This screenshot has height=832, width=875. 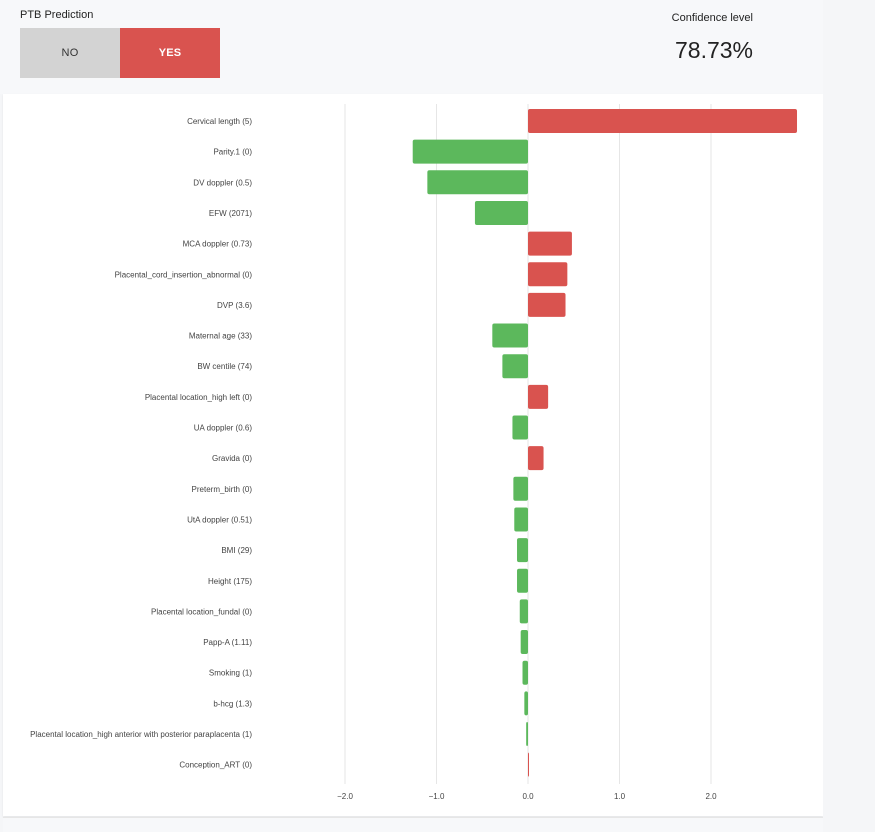 What do you see at coordinates (220, 336) in the screenshot?
I see `y-tick-label: Maternal age (33)` at bounding box center [220, 336].